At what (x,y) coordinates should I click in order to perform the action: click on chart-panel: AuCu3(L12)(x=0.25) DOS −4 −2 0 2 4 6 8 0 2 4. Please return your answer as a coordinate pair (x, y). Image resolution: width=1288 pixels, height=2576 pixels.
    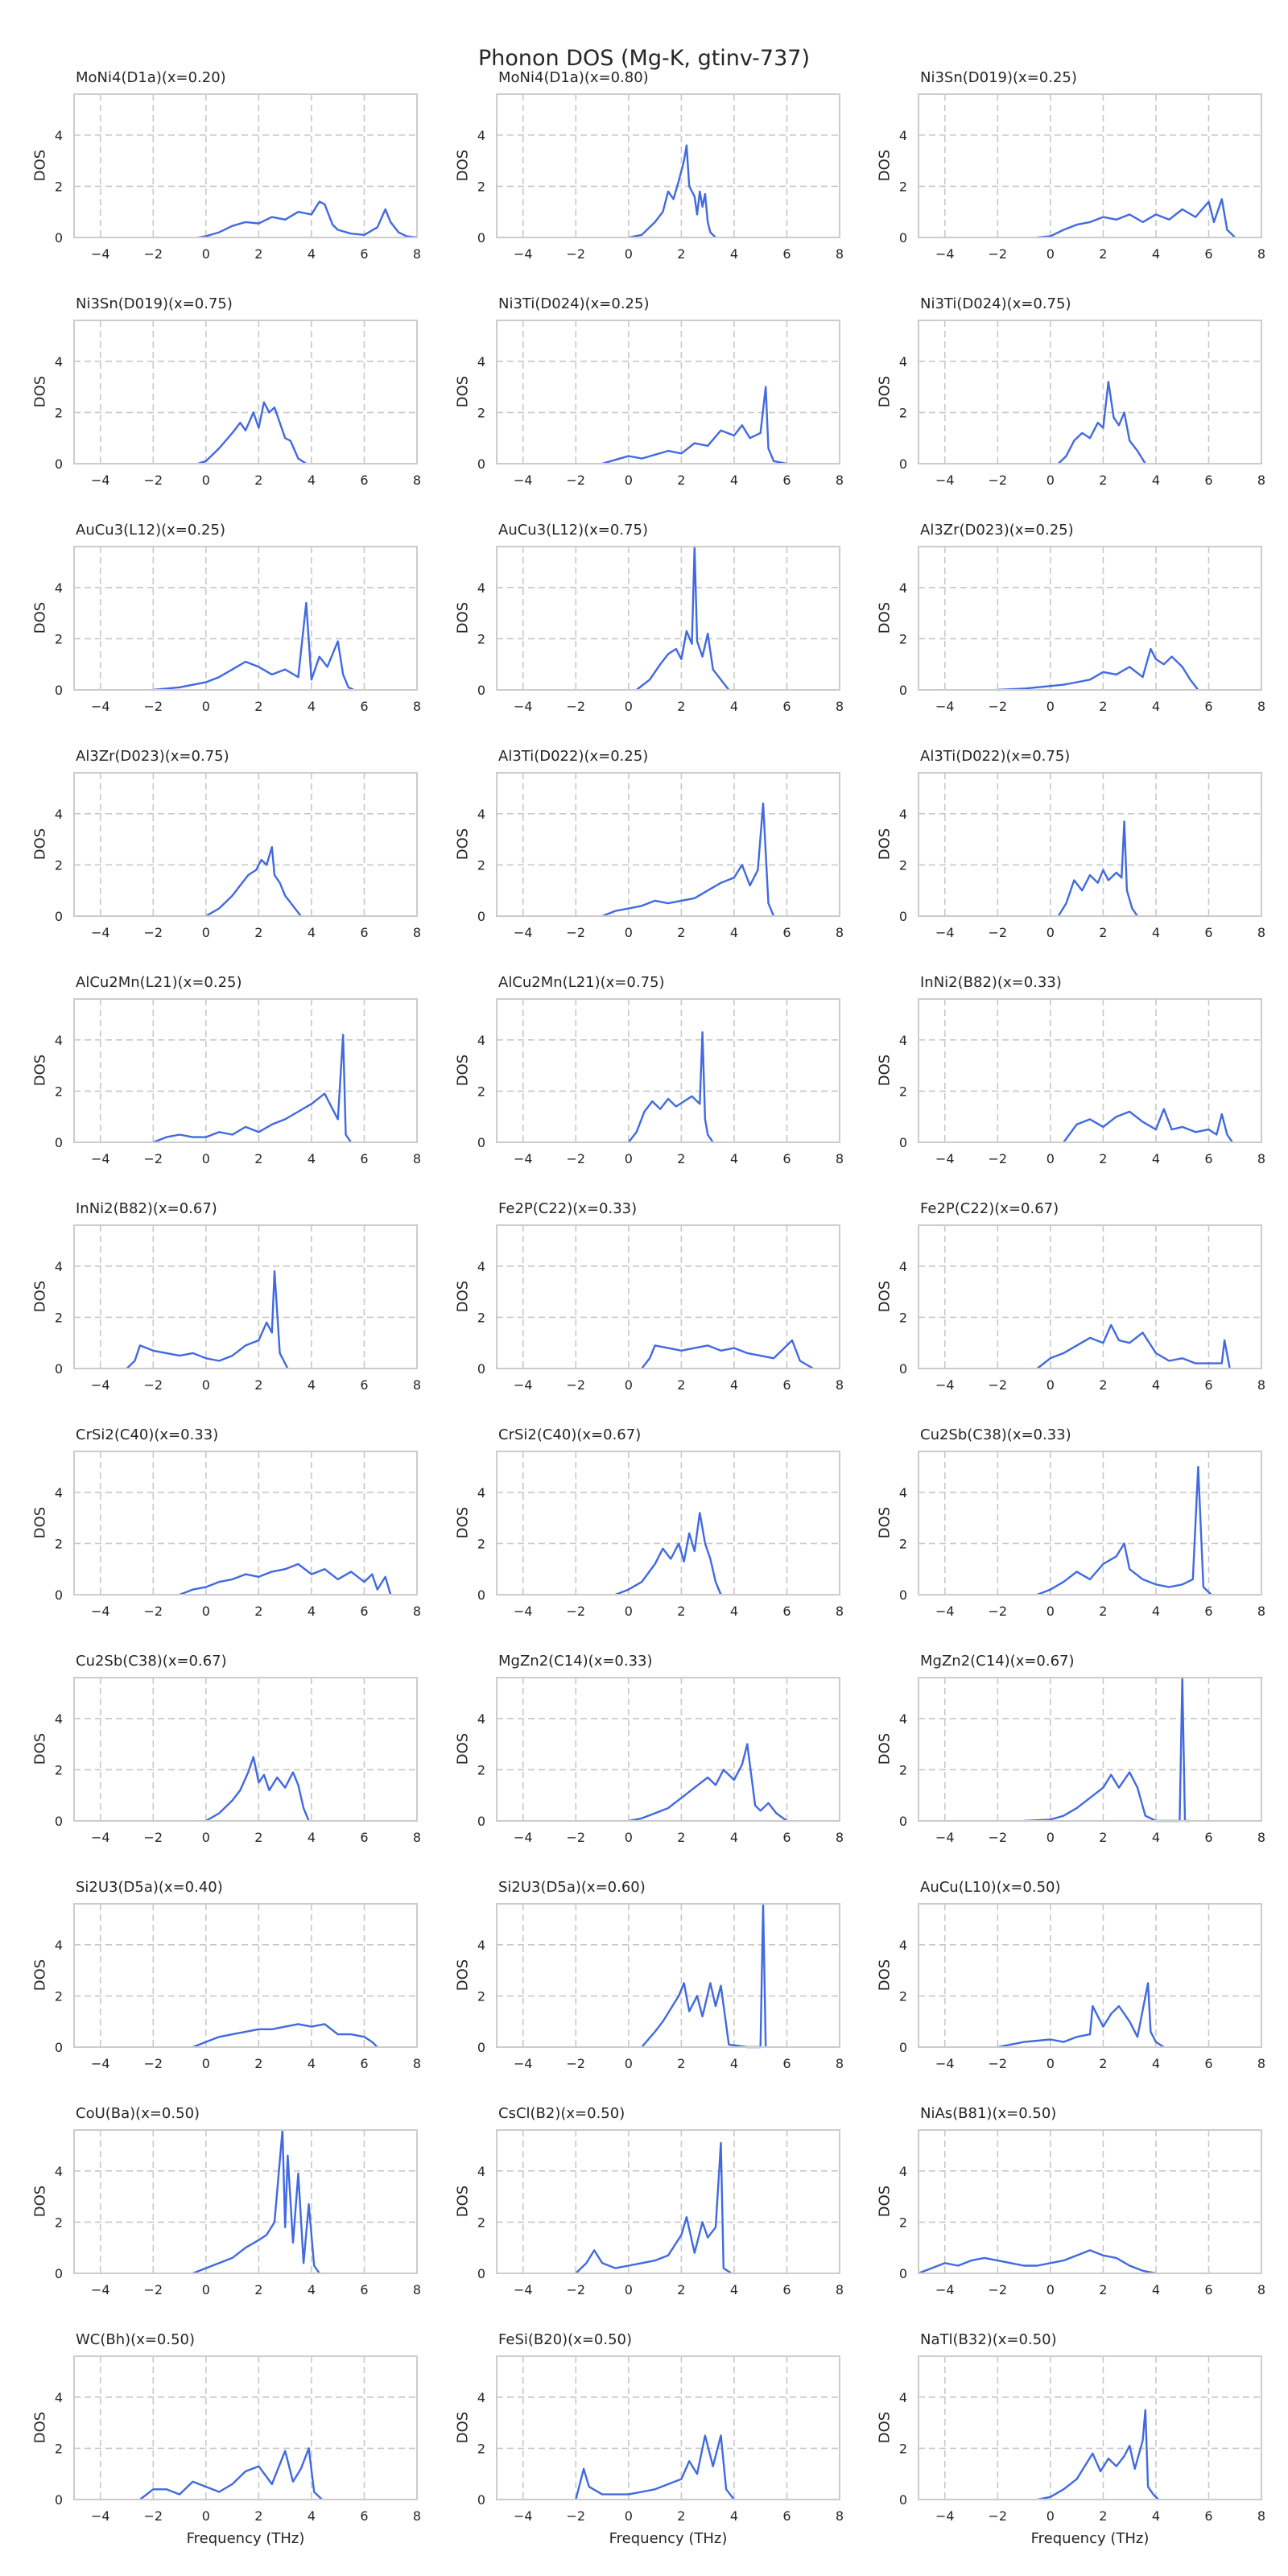
    Looking at the image, I should click on (227, 618).